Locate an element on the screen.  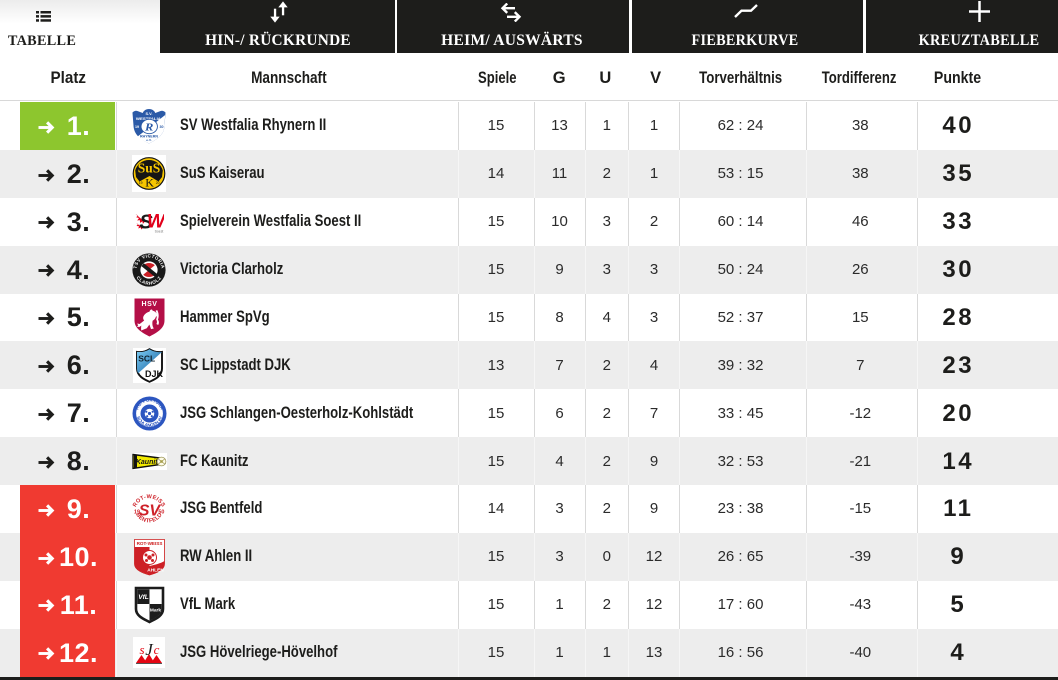
svg-text: Soest is located at coordinates (159, 231).